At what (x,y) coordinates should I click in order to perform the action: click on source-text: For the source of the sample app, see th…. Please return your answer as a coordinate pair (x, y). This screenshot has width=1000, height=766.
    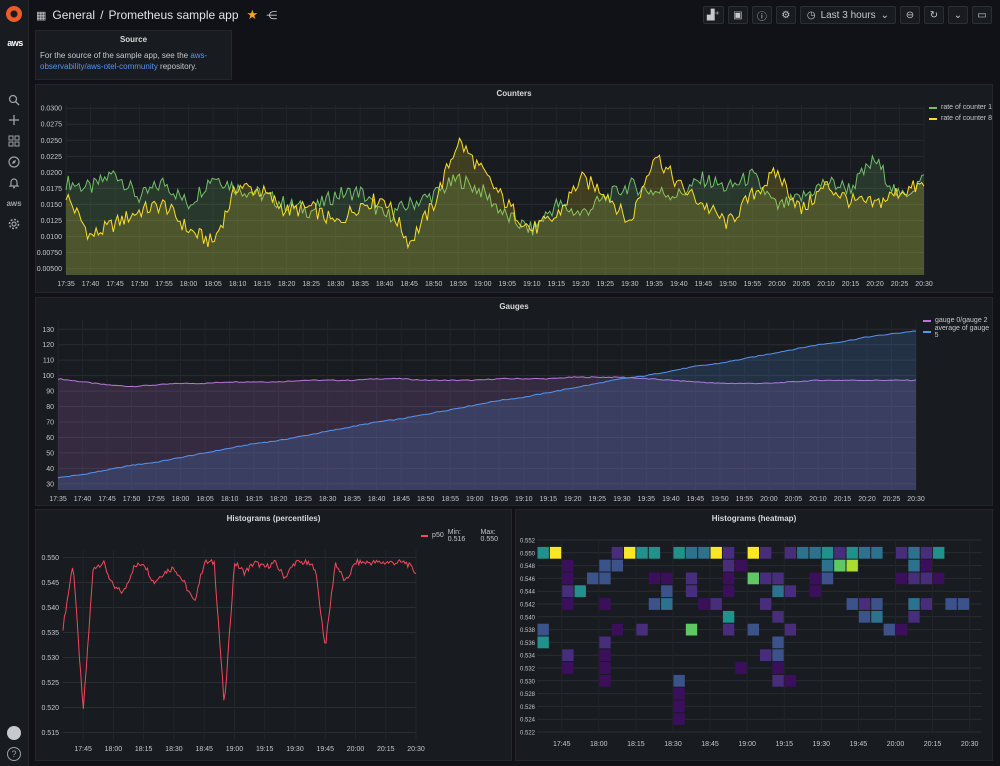
    Looking at the image, I should click on (128, 61).